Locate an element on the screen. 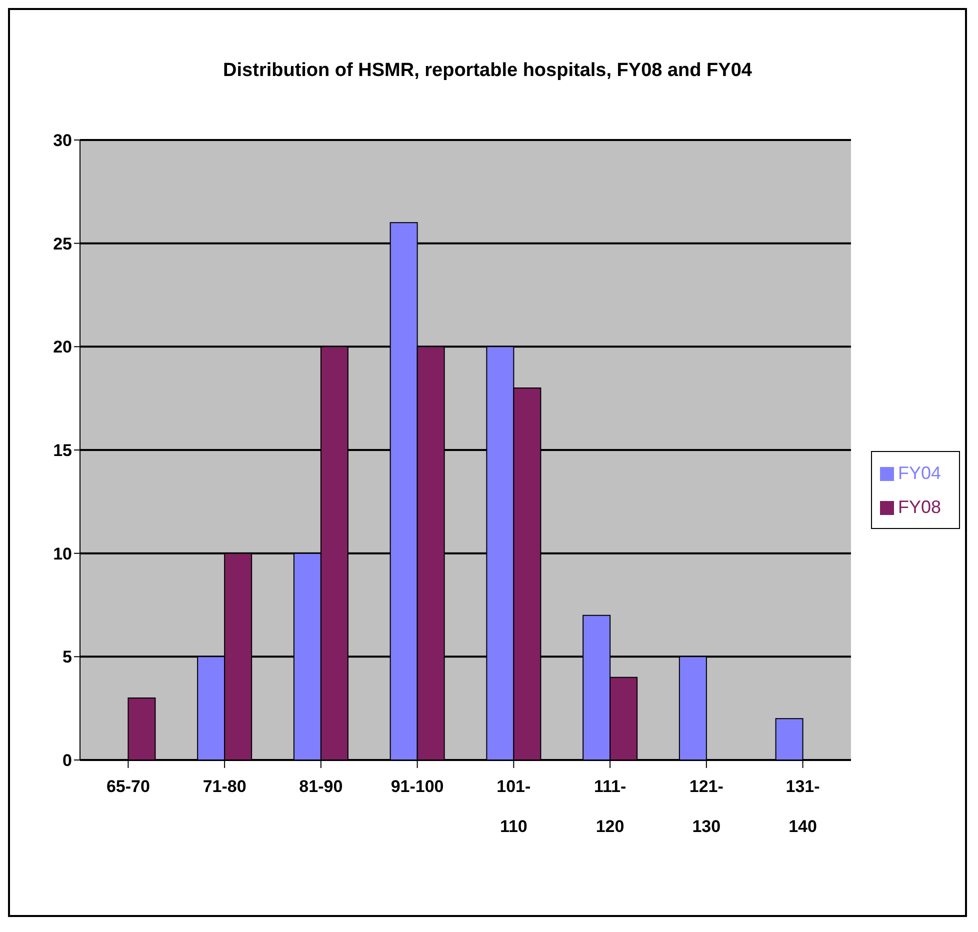  chart-title: Distribution of HSMR, reportable hospitals, FY08 and FY04 is located at coordinates (487, 71).